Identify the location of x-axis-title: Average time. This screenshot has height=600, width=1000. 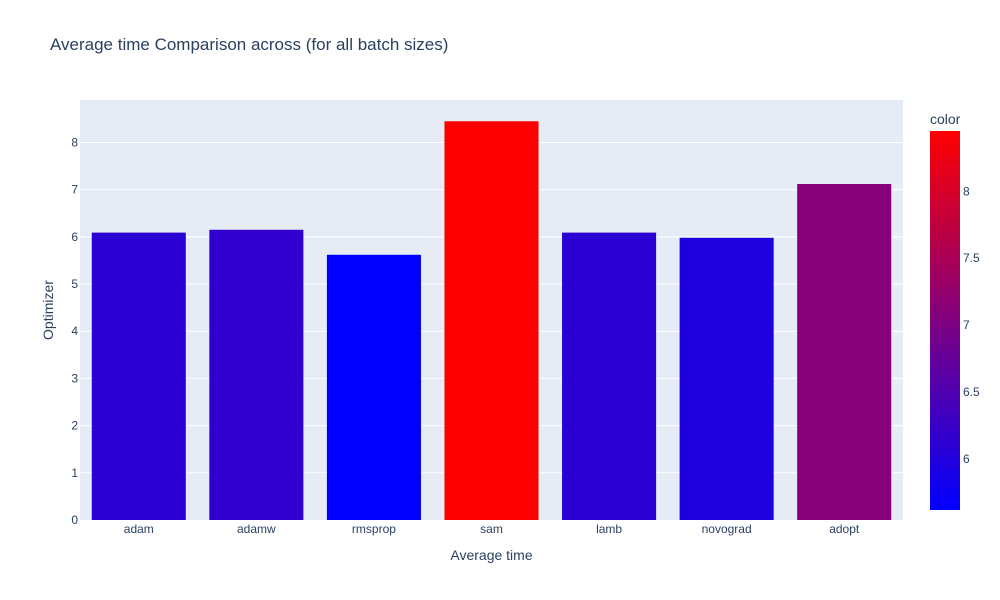
(491, 555).